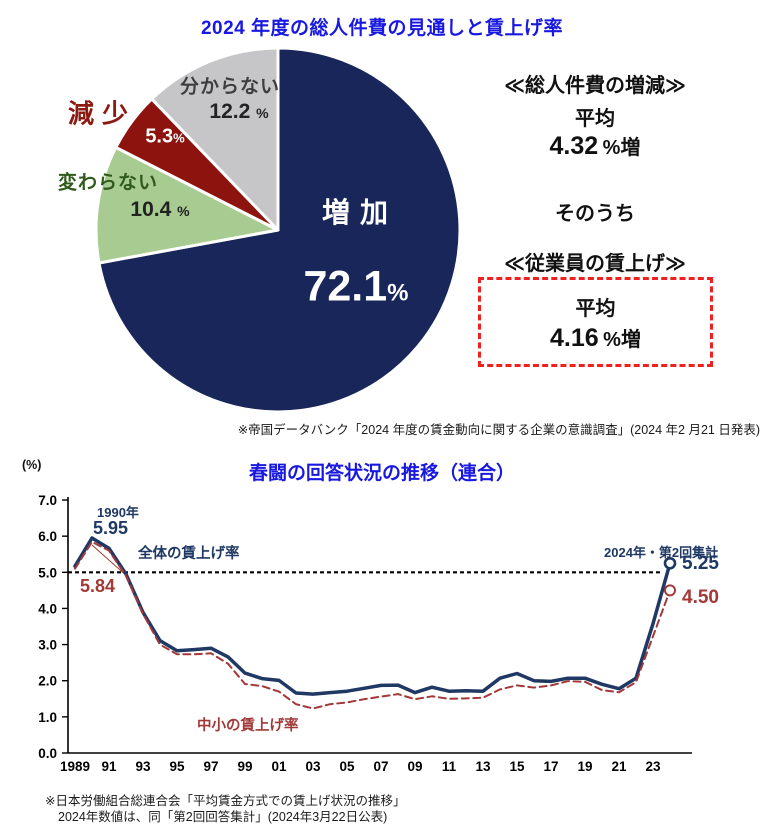  What do you see at coordinates (595, 322) in the screenshot?
I see `wage-highlight-box: 平均 4.16 %増` at bounding box center [595, 322].